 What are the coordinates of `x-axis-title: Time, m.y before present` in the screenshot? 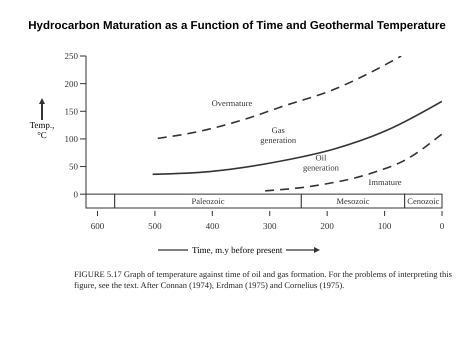 It's located at (237, 250).